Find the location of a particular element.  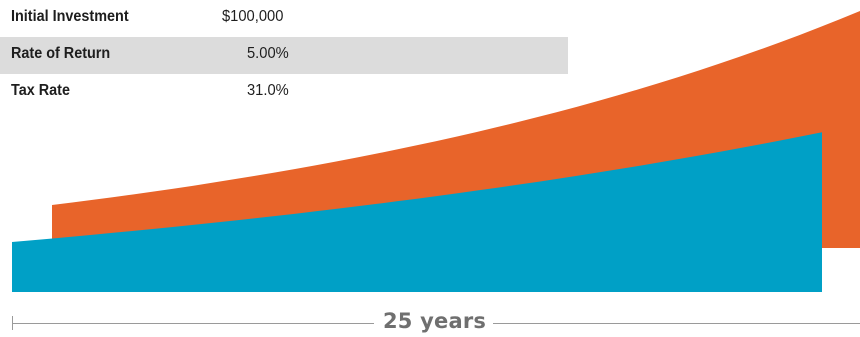

param-row-rate-of-return: Rate of Return 5.00% is located at coordinates (284, 55).